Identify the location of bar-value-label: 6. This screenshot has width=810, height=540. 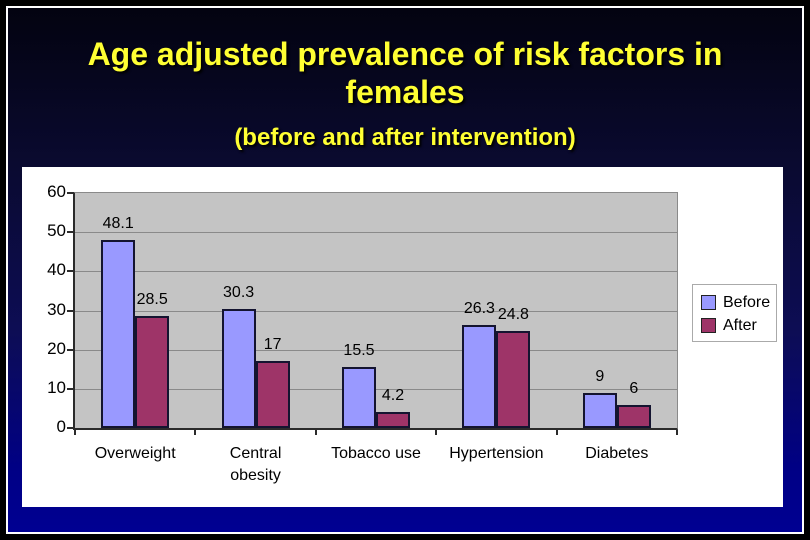
(634, 388).